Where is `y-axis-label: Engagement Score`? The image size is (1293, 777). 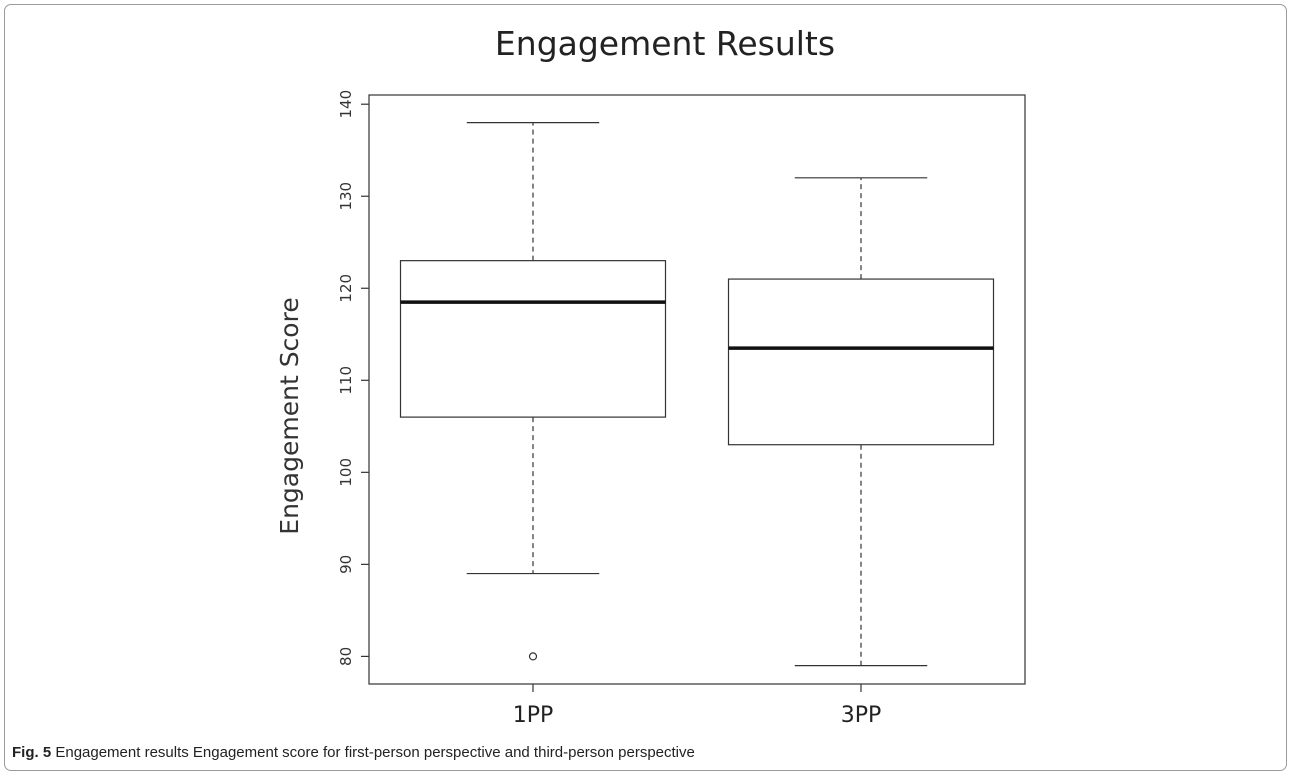
y-axis-label: Engagement Score is located at coordinates (289, 415).